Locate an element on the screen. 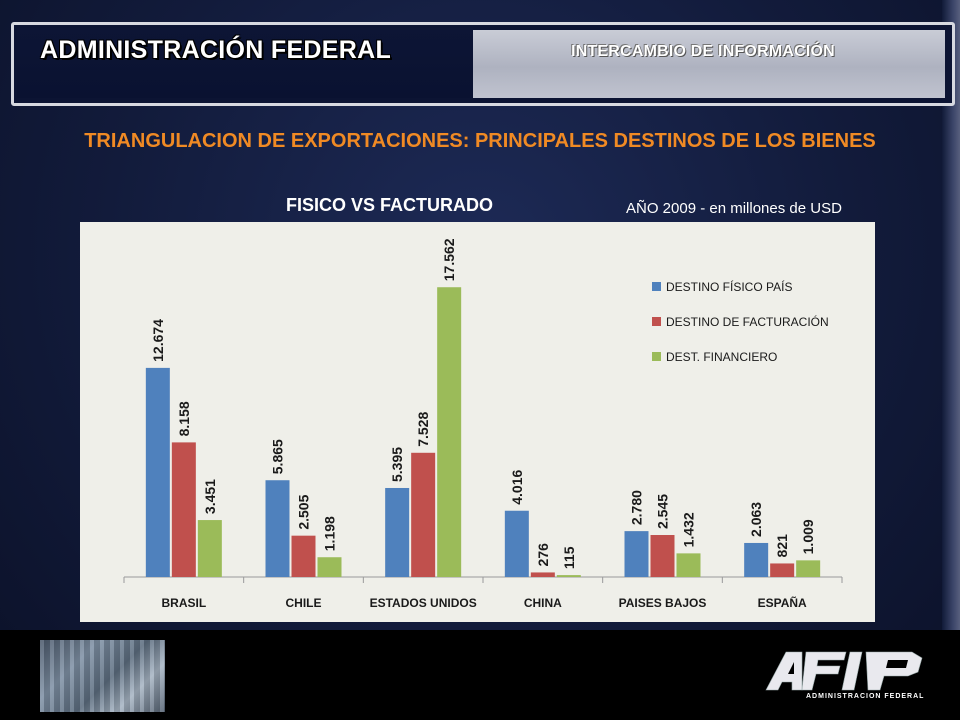 Image resolution: width=960 pixels, height=720 pixels. data-label: 17.562 is located at coordinates (449, 259).